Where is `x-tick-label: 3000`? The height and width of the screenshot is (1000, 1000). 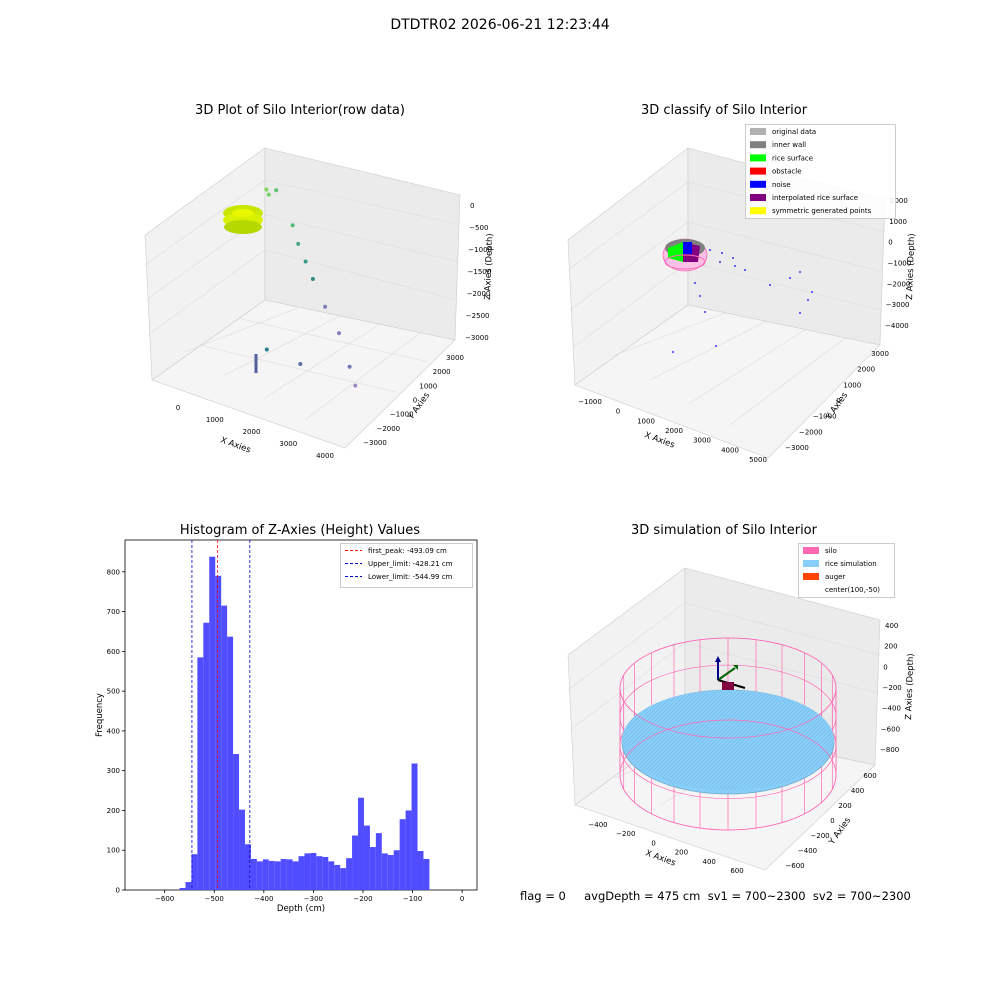 x-tick-label: 3000 is located at coordinates (288, 444).